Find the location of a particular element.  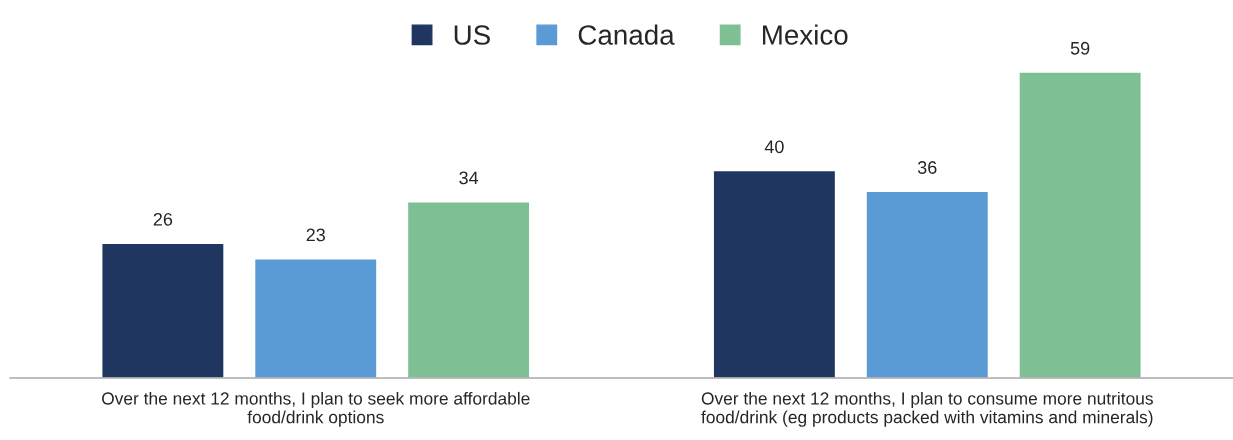

data-label: 59 is located at coordinates (1080, 48).